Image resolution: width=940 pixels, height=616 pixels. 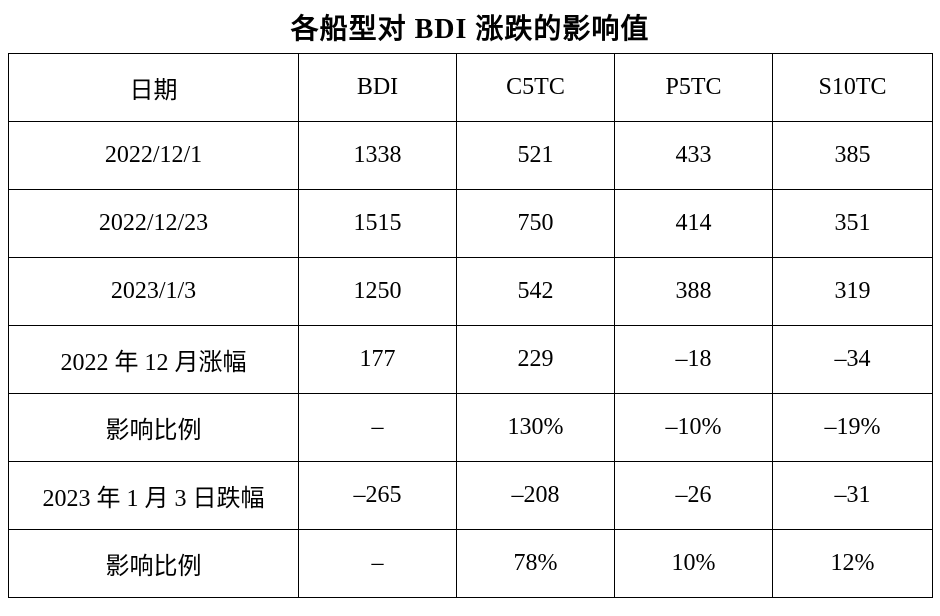 What do you see at coordinates (852, 223) in the screenshot?
I see `s10tc-cell: 351` at bounding box center [852, 223].